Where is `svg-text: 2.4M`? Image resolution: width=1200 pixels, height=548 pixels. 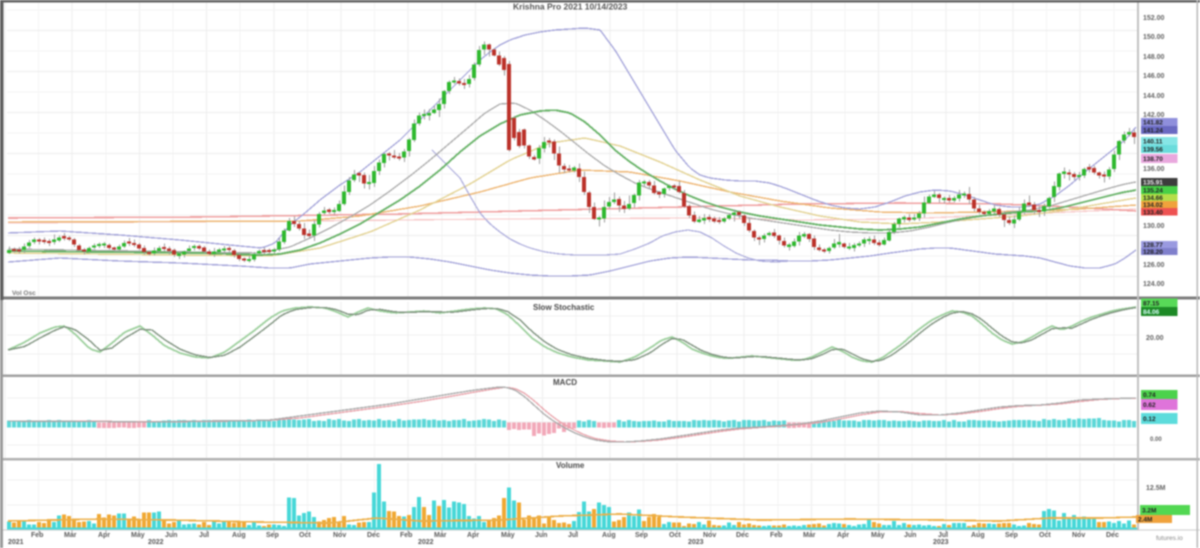 svg-text: 2.4M is located at coordinates (1145, 520).